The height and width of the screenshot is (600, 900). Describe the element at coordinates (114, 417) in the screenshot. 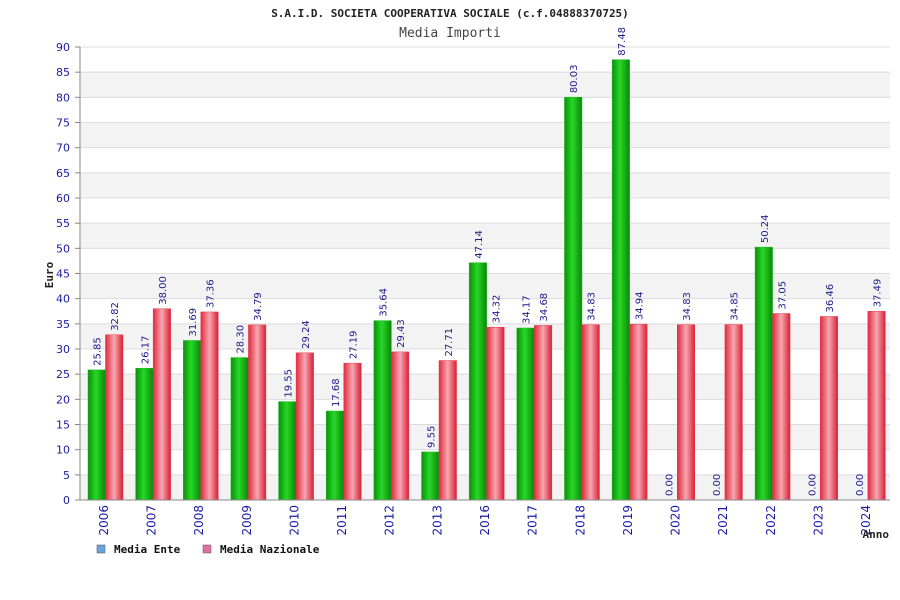

I see `bar-media-nazionale-2006` at that location.